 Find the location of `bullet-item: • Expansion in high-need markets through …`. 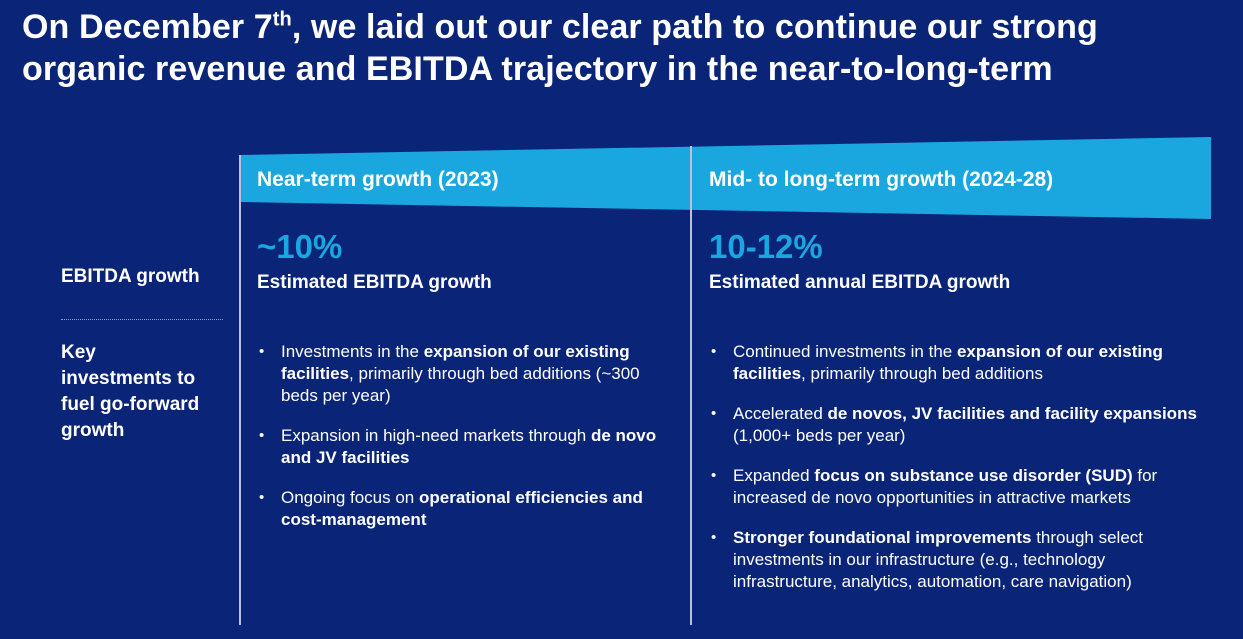

bullet-item: • Expansion in high-need markets through … is located at coordinates (467, 447).